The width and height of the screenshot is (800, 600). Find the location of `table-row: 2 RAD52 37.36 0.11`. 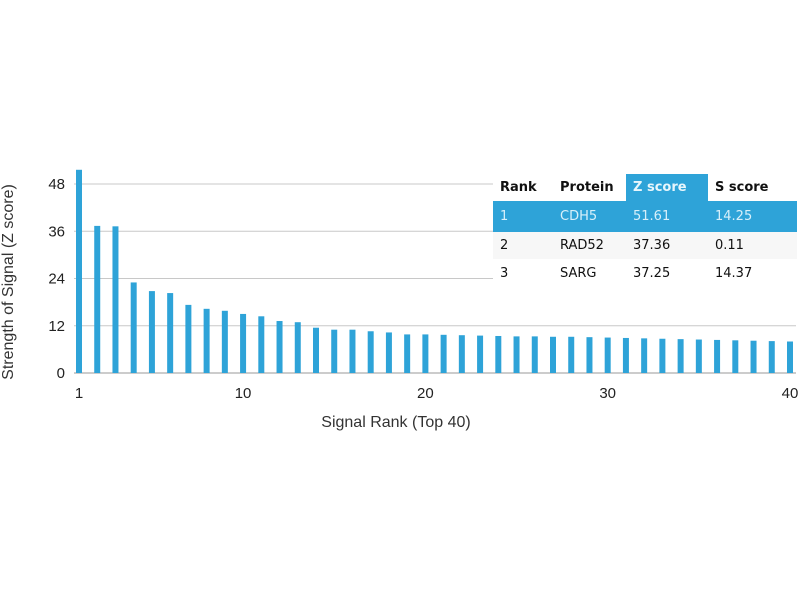

table-row: 2 RAD52 37.36 0.11 is located at coordinates (645, 245).